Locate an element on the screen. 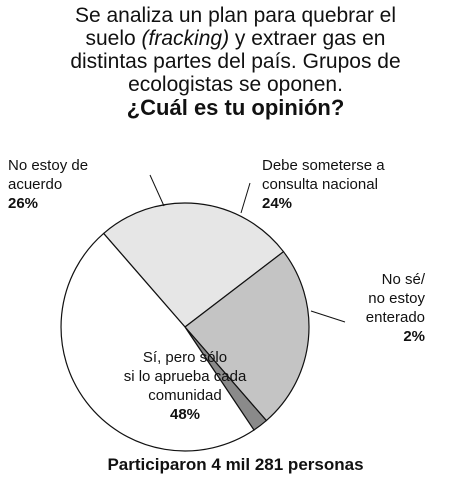 The height and width of the screenshot is (500, 471). slice-label-3-line-0: Sí, pero sólo is located at coordinates (185, 357).